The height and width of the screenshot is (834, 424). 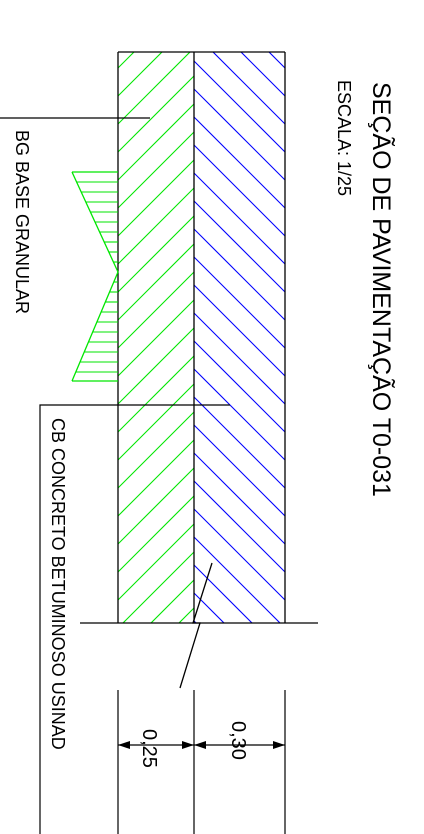 What do you see at coordinates (188, 745) in the screenshot?
I see `dim-arrow-base-end` at bounding box center [188, 745].